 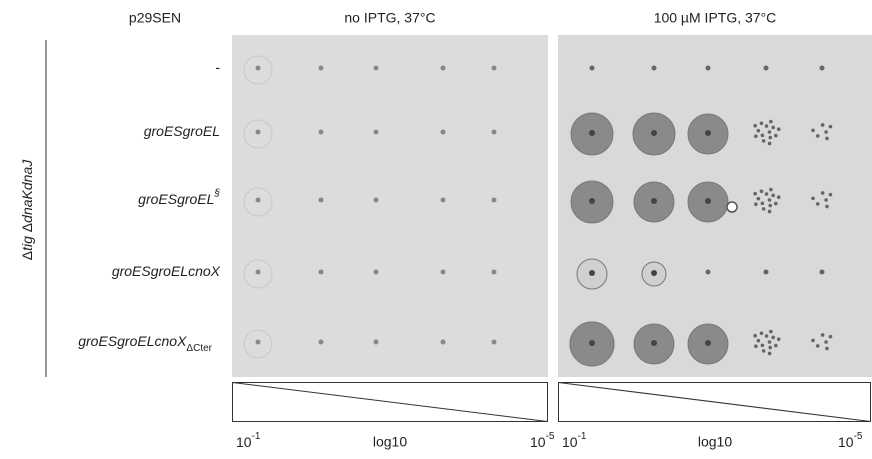 I want to click on column-header: p29SEN, so click(x=155, y=18).